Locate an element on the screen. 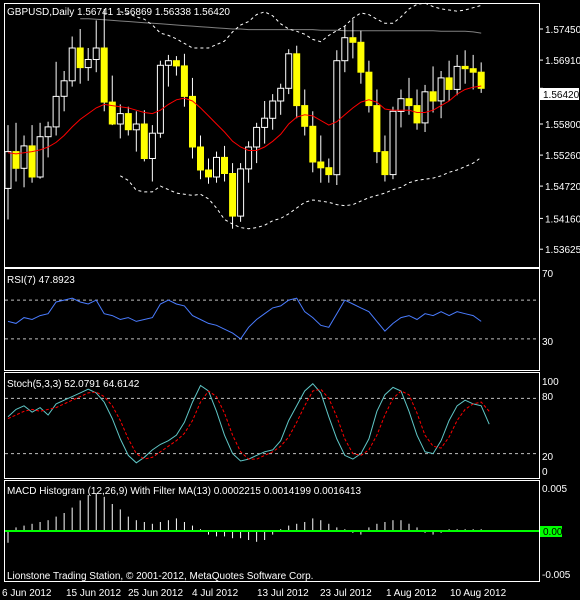 Image resolution: width=580 pixels, height=600 pixels. ma-red-line is located at coordinates (244, 120).